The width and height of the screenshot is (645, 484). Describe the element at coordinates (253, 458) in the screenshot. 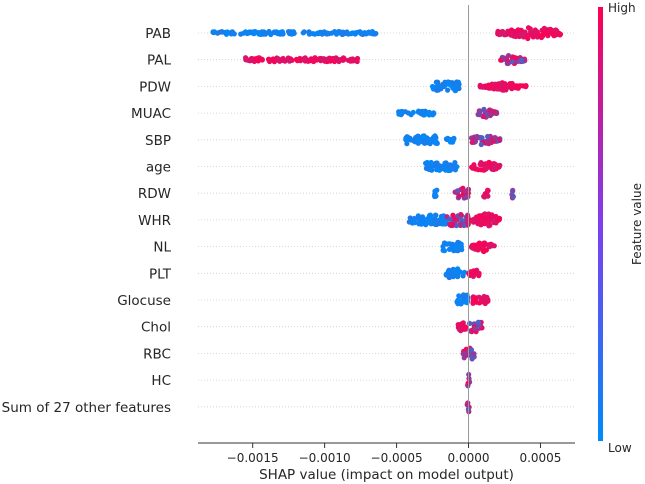

I see `x-tick-label: −0.0015` at that location.